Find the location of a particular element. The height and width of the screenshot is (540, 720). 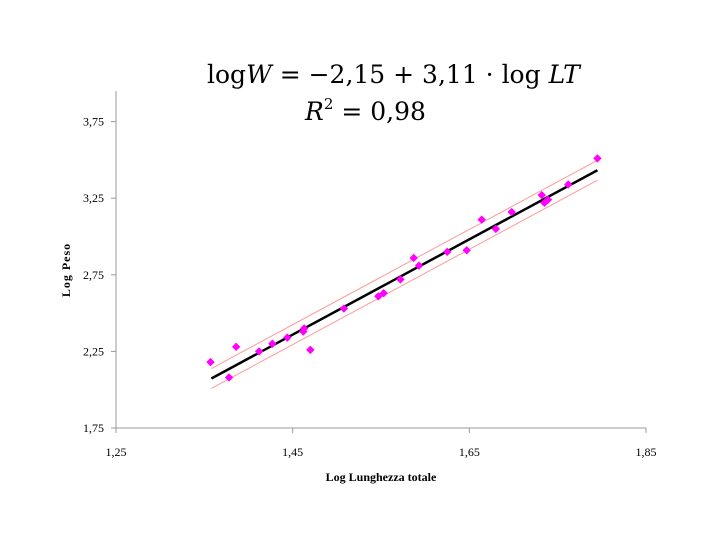

y-tick-label: 2,25 is located at coordinates (93, 351).